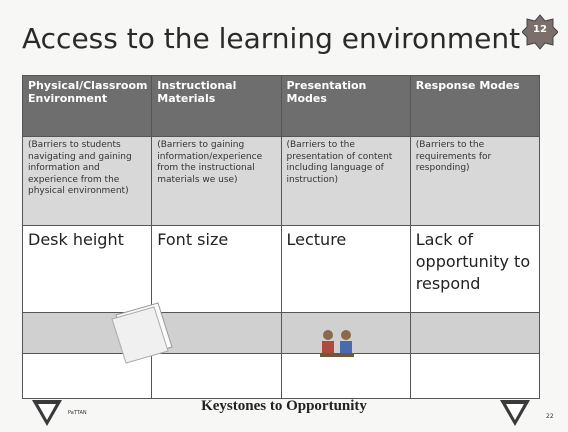  What do you see at coordinates (216, 106) in the screenshot?
I see `column-header: Instructional Materials` at bounding box center [216, 106].